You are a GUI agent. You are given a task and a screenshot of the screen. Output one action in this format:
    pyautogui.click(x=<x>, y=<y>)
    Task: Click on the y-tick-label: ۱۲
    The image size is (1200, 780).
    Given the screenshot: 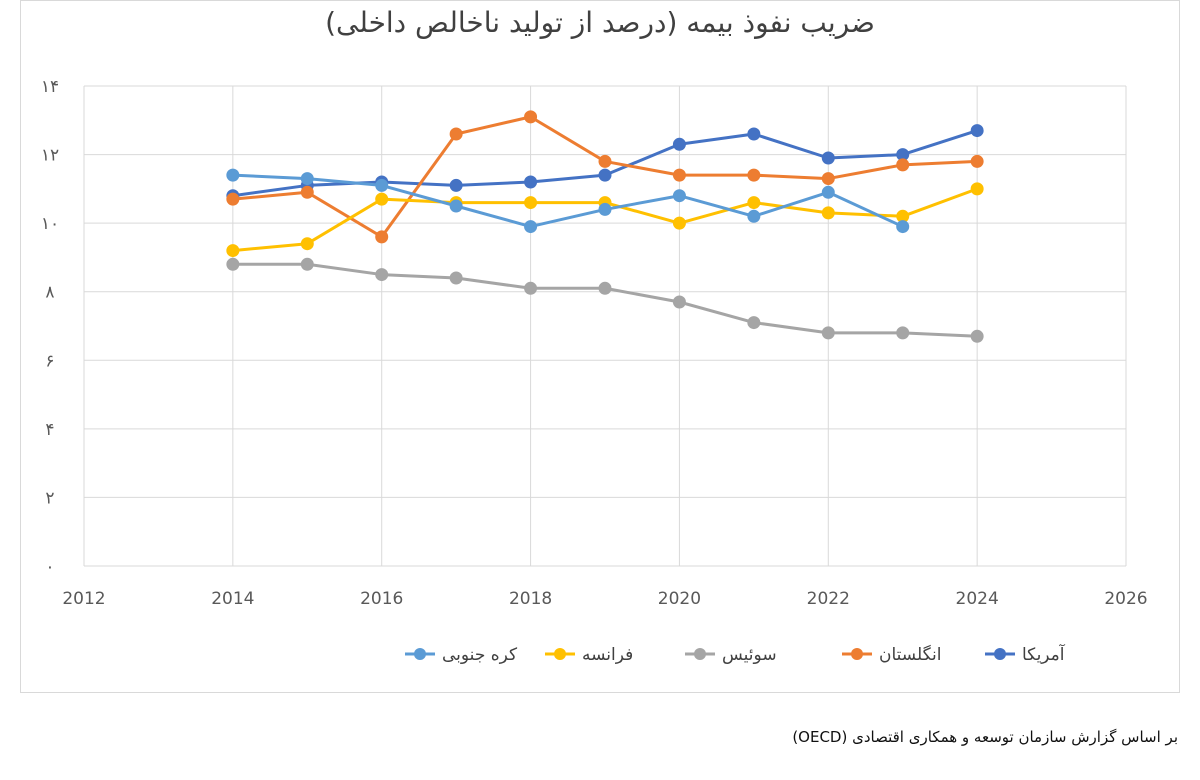 What is the action you would take?
    pyautogui.click(x=50, y=156)
    